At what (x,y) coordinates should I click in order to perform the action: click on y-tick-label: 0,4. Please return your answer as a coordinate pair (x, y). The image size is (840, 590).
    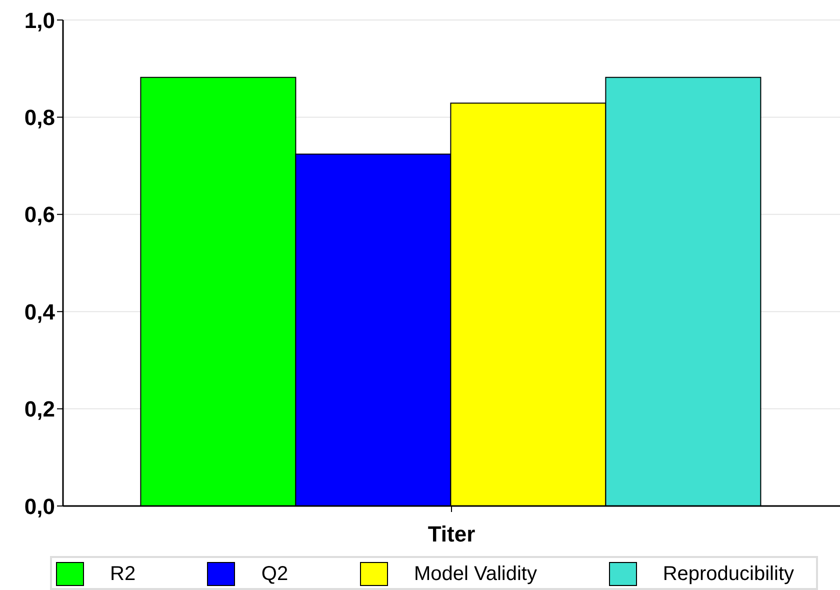
    Looking at the image, I should click on (40, 311).